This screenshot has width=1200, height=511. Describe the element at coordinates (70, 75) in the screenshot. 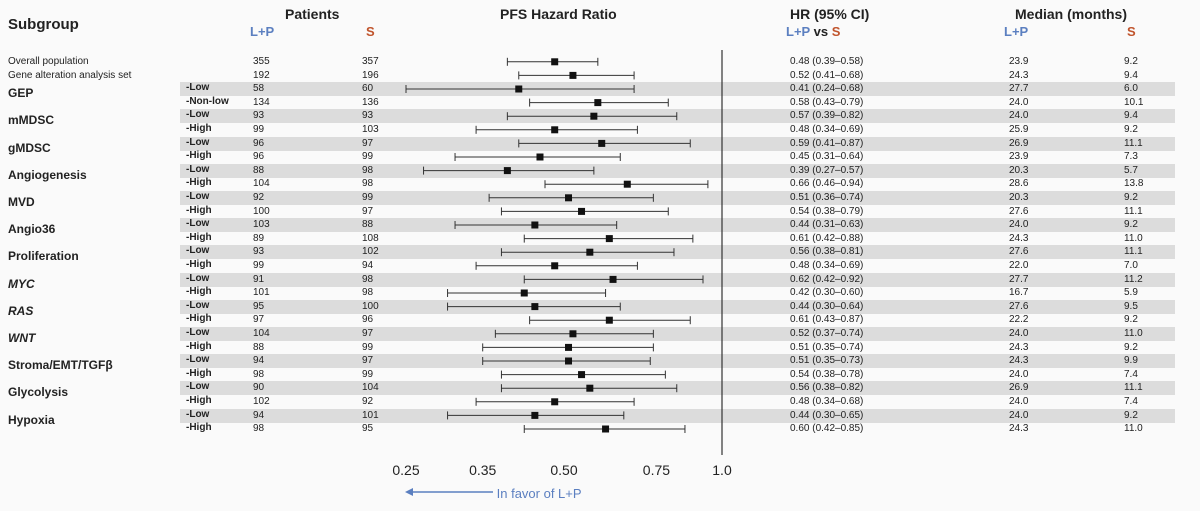

I see `group-label: Gene alteration analysis set` at that location.